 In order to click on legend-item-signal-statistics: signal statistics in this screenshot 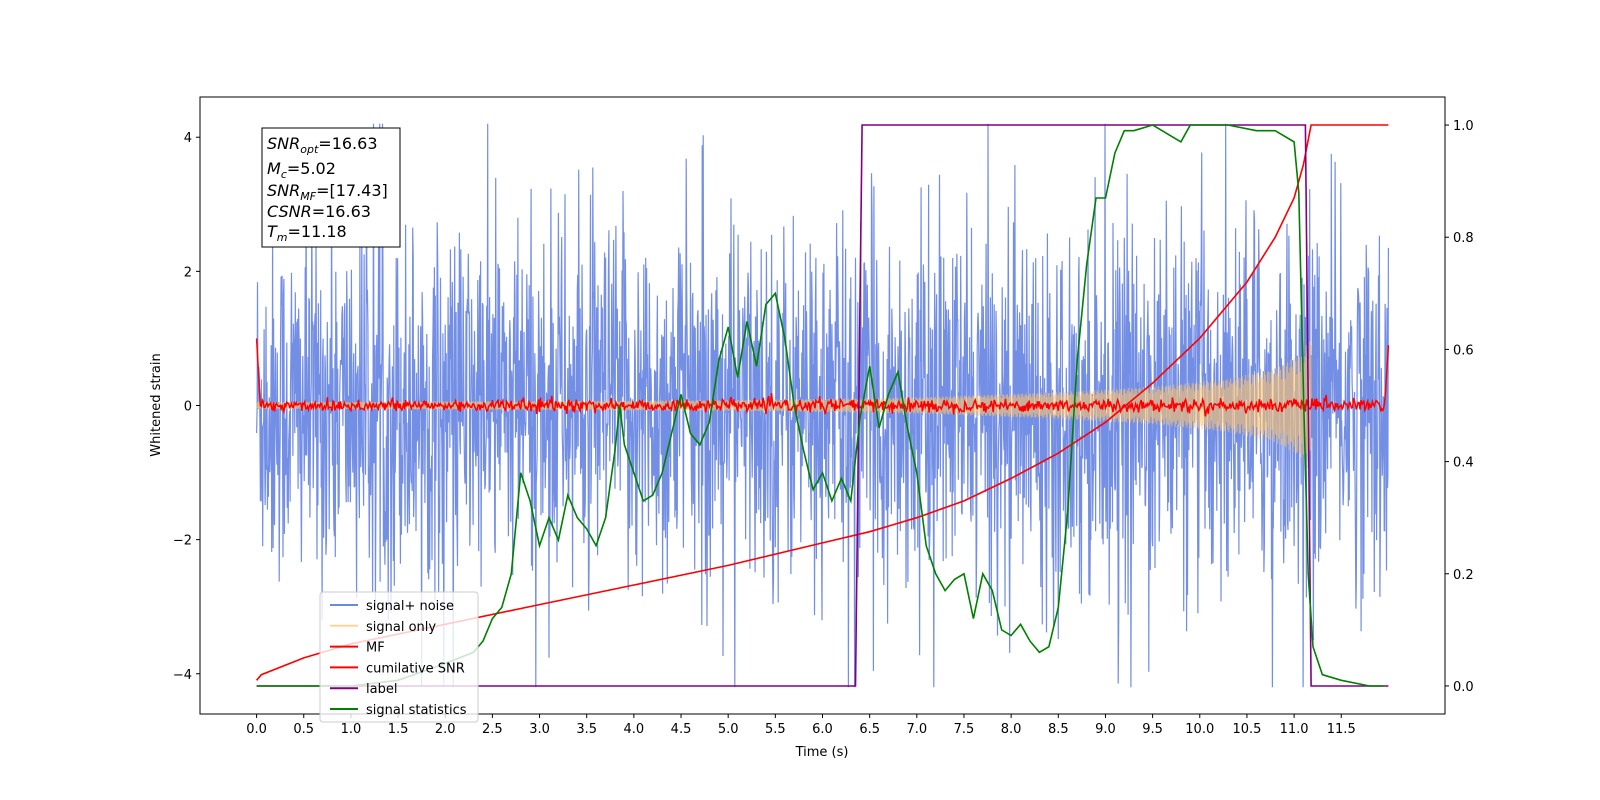, I will do `click(398, 710)`.